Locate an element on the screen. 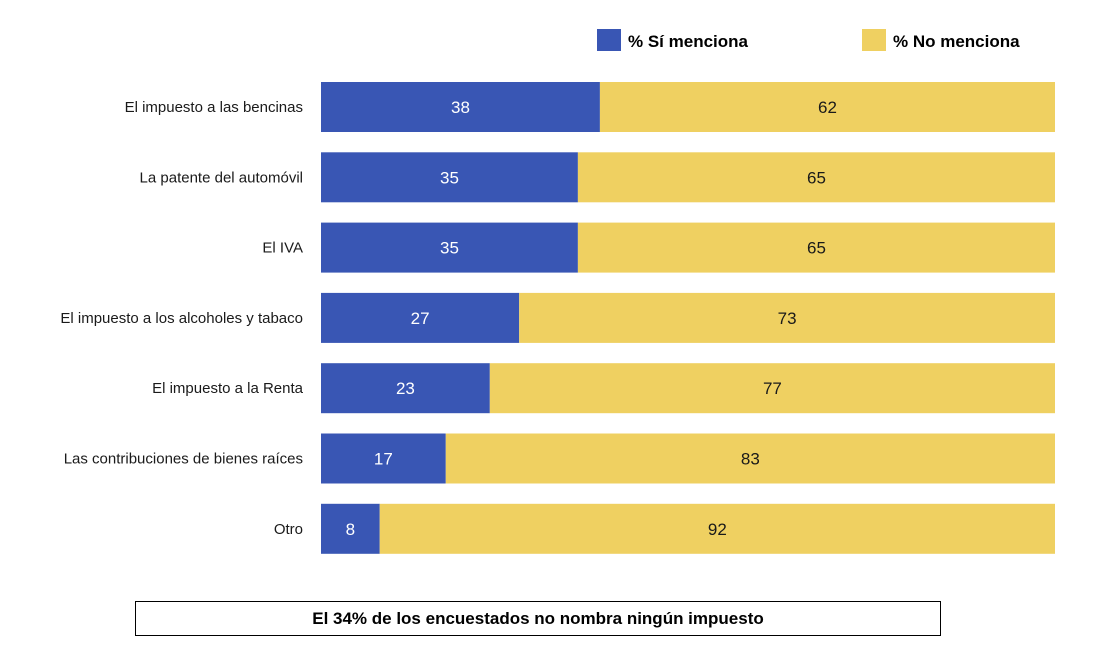  data-label: 62 is located at coordinates (827, 107).